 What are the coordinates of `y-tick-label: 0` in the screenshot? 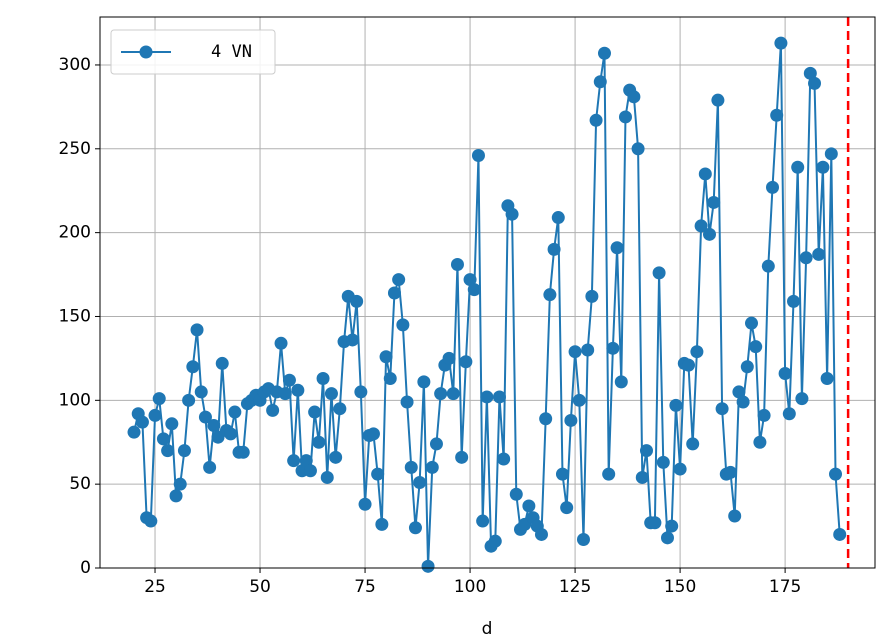 It's located at (85, 568).